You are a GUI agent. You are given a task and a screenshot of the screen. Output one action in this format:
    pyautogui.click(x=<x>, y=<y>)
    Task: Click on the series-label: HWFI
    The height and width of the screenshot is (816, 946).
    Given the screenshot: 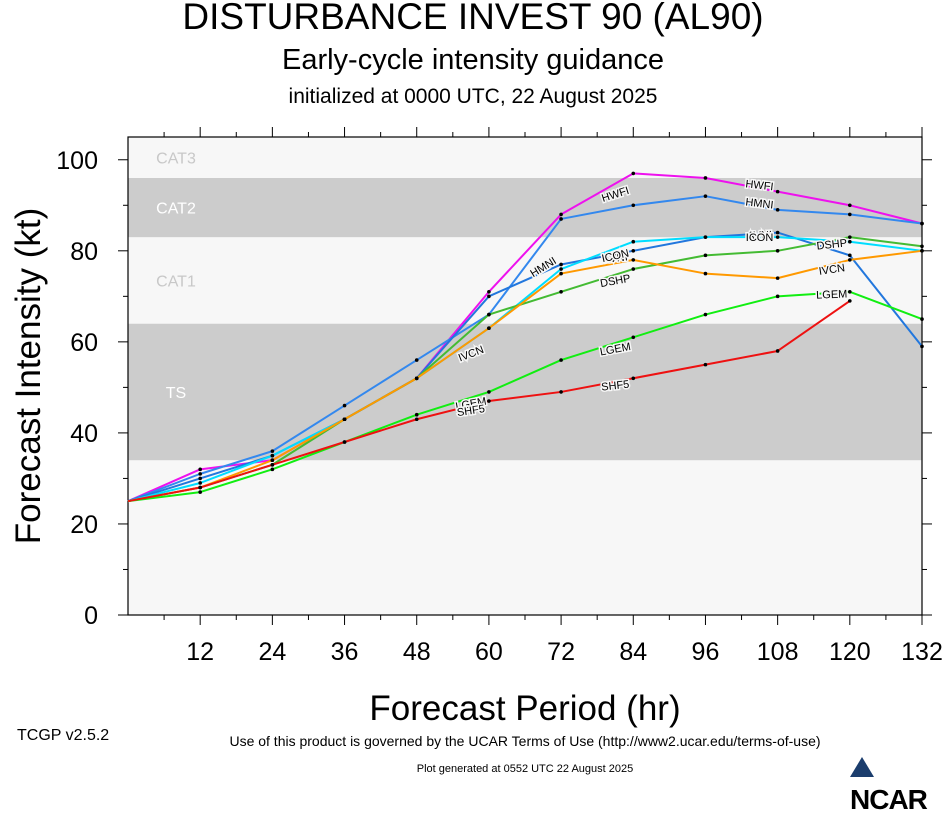 What is the action you would take?
    pyautogui.click(x=759, y=185)
    